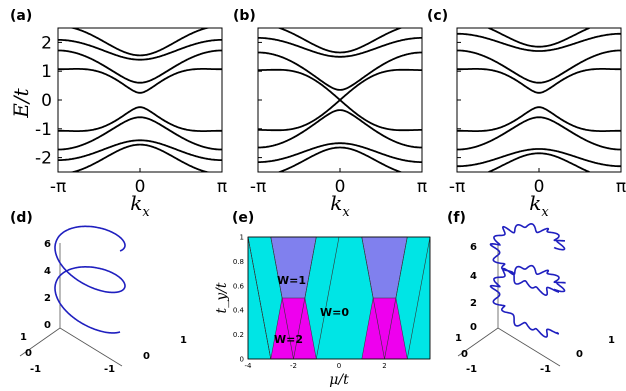  Describe the element at coordinates (384, 366) in the screenshot. I see `phase-x-tick: 2` at that location.